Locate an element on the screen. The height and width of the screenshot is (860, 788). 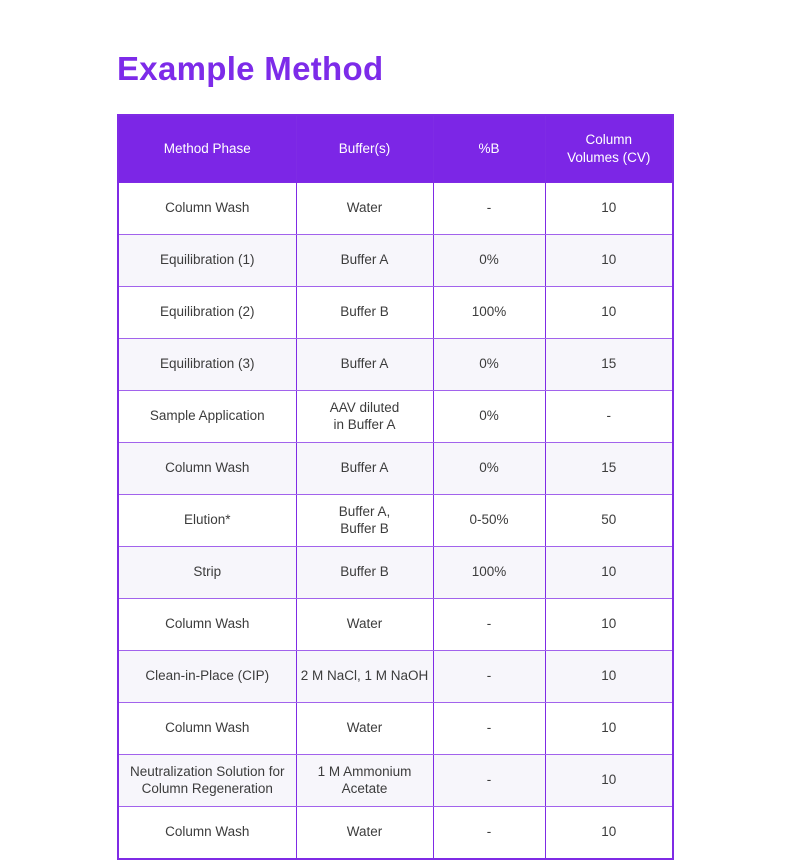
table-row: Equilibration (2) Buffer B 100% 10 is located at coordinates (395, 312).